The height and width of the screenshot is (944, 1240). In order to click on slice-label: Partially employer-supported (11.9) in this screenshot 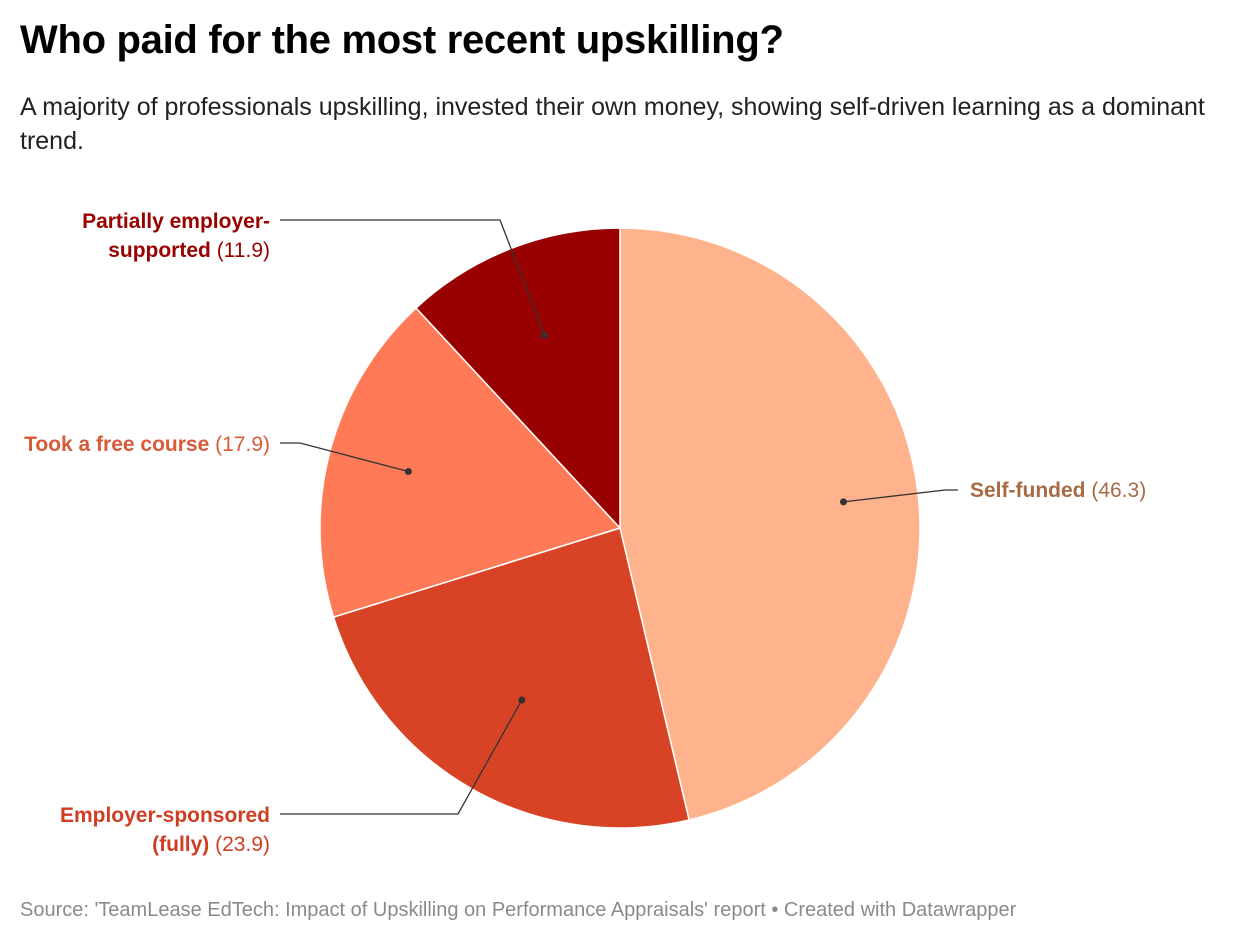, I will do `click(176, 236)`.